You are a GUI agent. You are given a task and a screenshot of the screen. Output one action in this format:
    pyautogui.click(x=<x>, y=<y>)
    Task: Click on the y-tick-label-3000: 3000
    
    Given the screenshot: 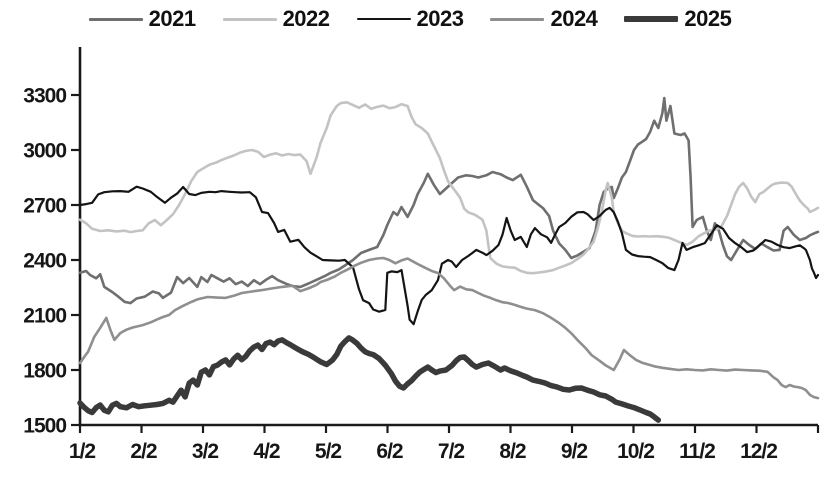 What is the action you would take?
    pyautogui.click(x=44, y=151)
    